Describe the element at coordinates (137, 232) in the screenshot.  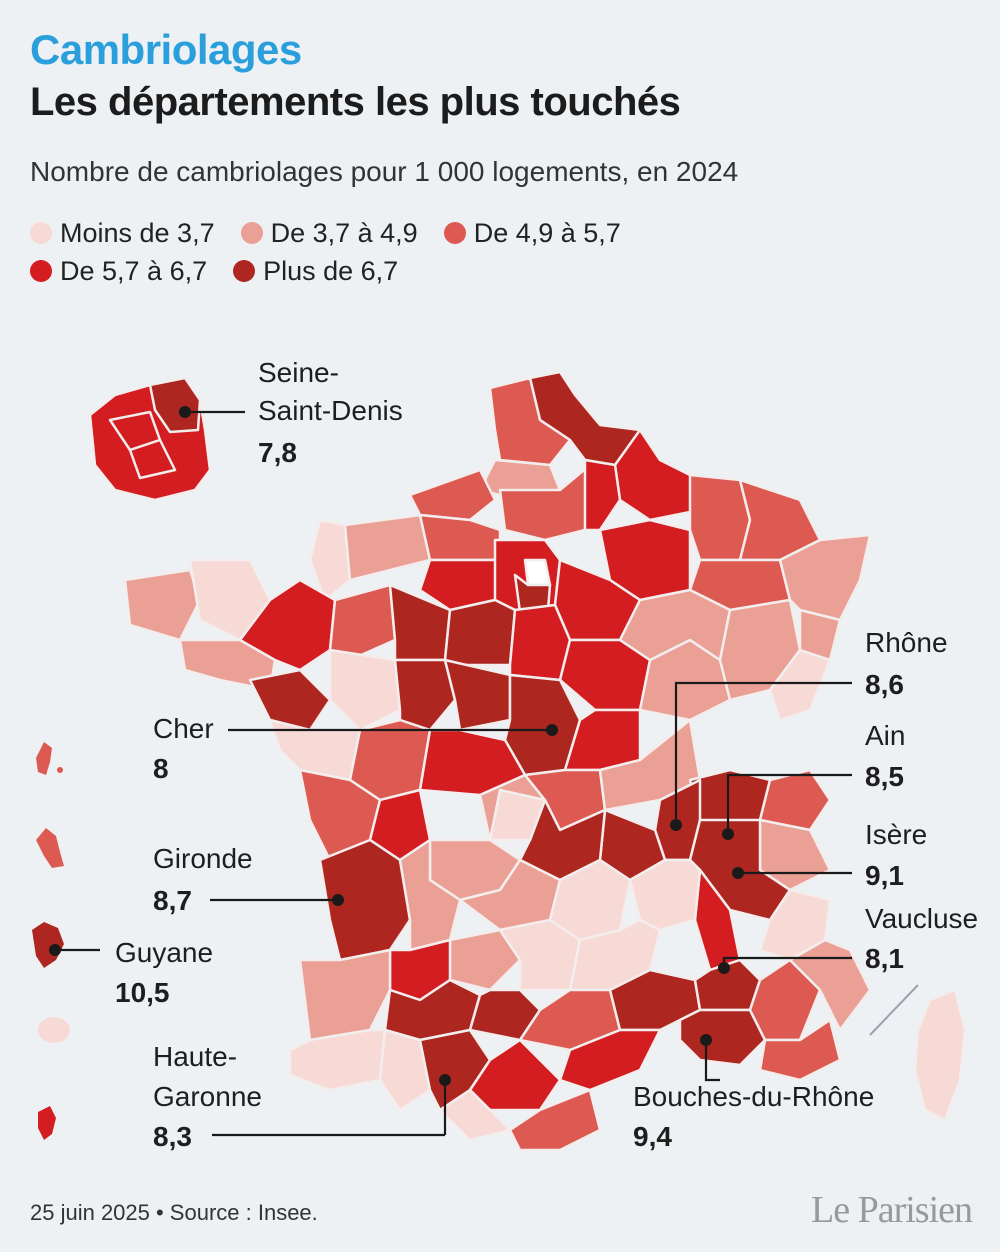
I see `legend-label: Moins de 3,7` at that location.